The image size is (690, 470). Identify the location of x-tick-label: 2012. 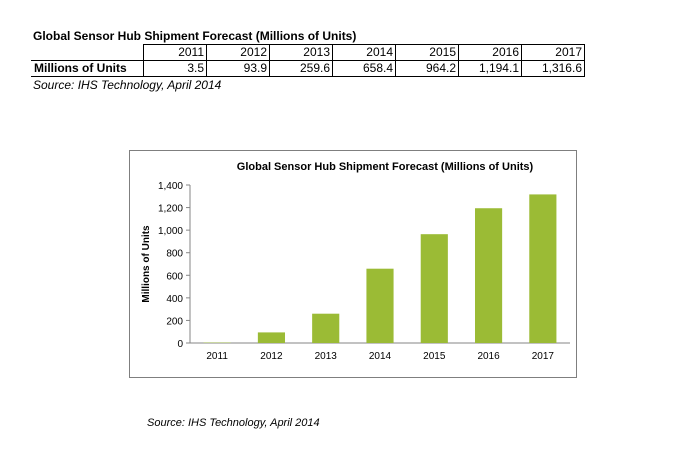
(271, 356).